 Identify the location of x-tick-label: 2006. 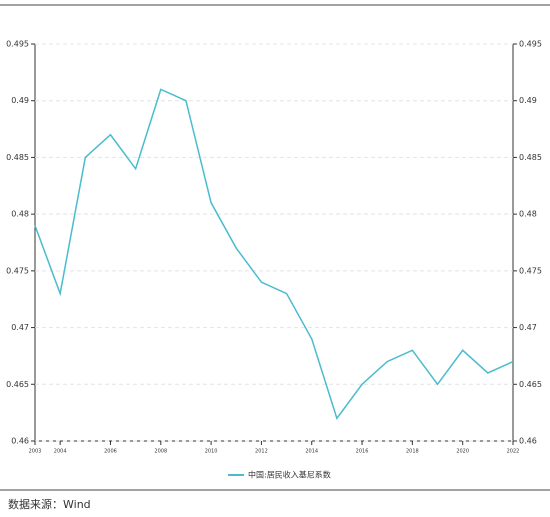
(110, 452).